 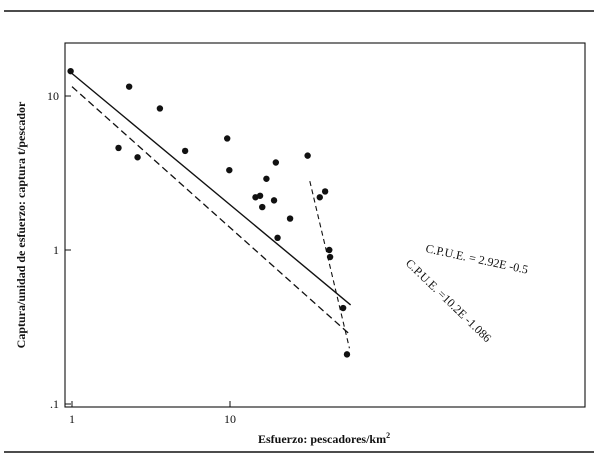 What do you see at coordinates (53, 96) in the screenshot?
I see `y-tick-label-2: 10` at bounding box center [53, 96].